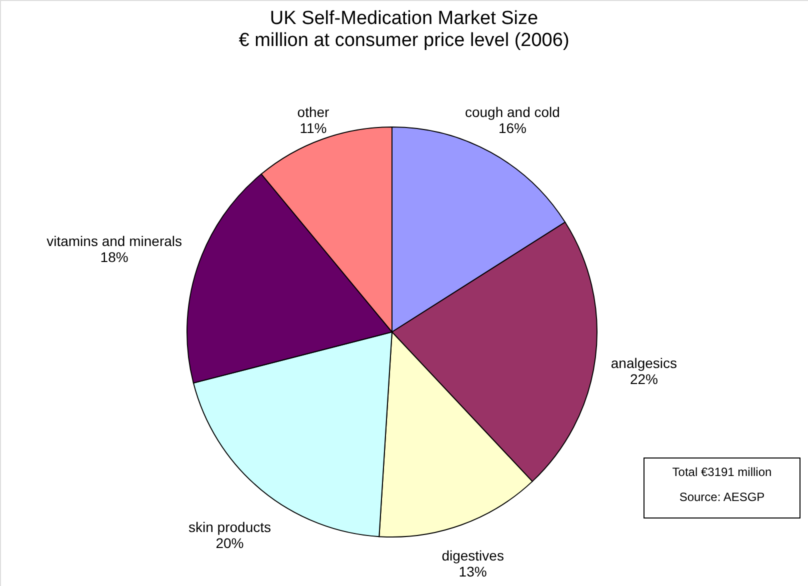  I want to click on slice-label: cough and cold, so click(512, 112).